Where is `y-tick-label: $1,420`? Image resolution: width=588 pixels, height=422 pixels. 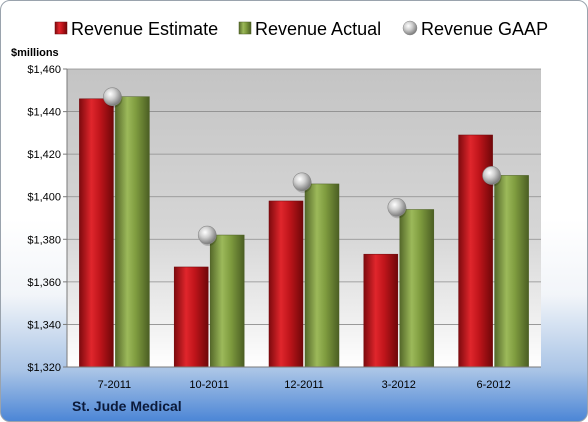 y-tick-label: $1,420 is located at coordinates (44, 155).